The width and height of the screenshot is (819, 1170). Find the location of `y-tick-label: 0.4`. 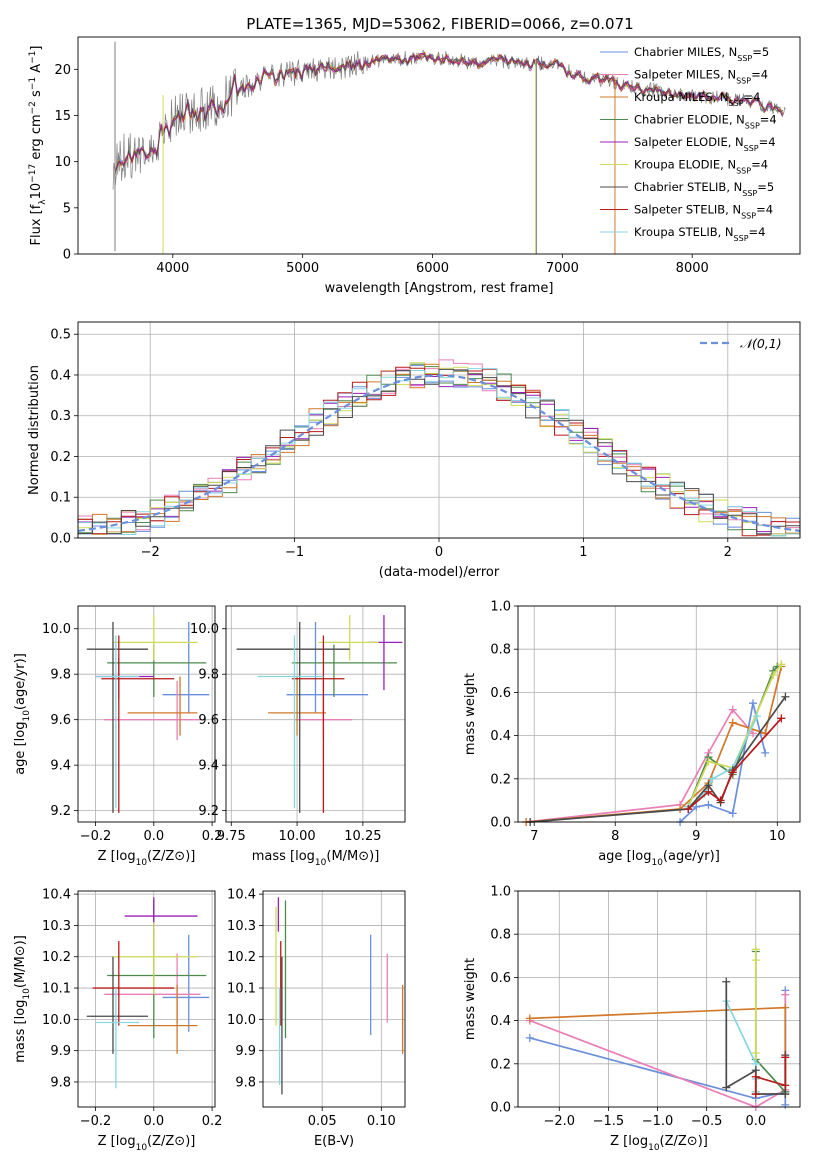

y-tick-label: 0.4 is located at coordinates (500, 1021).